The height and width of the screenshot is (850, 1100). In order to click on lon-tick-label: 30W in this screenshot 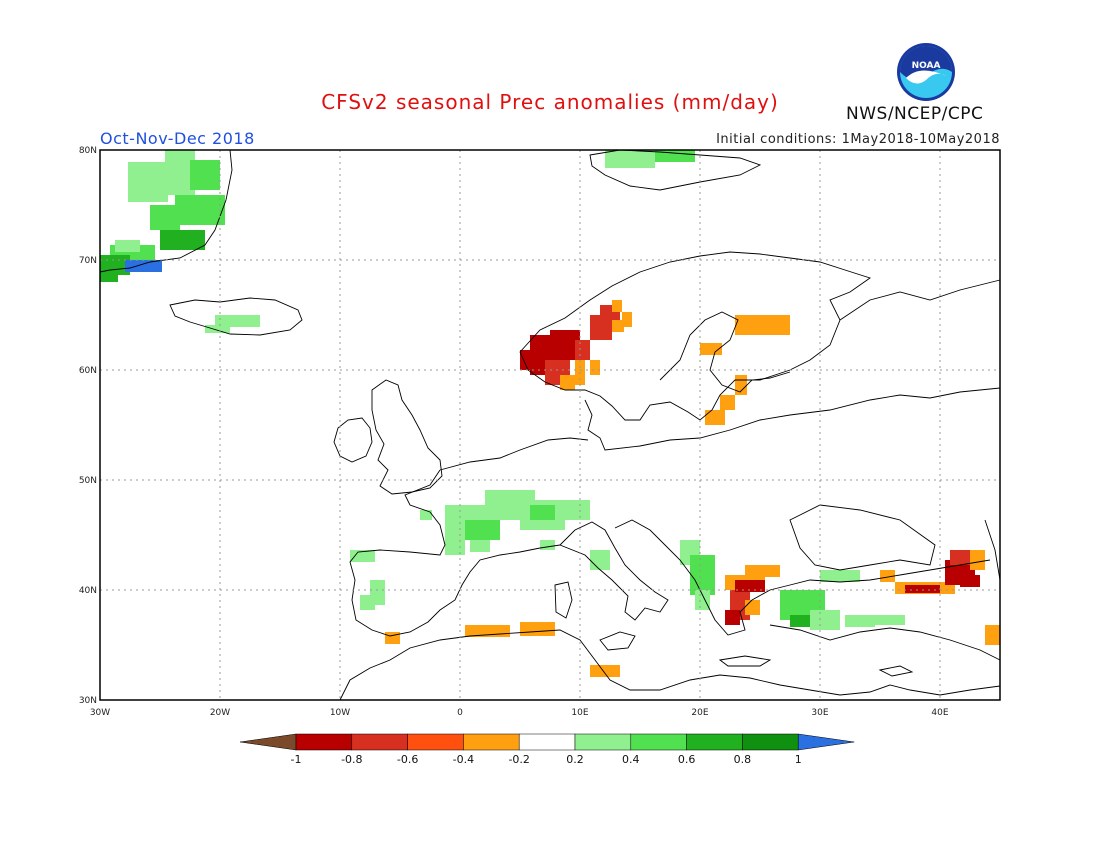, I will do `click(100, 713)`.